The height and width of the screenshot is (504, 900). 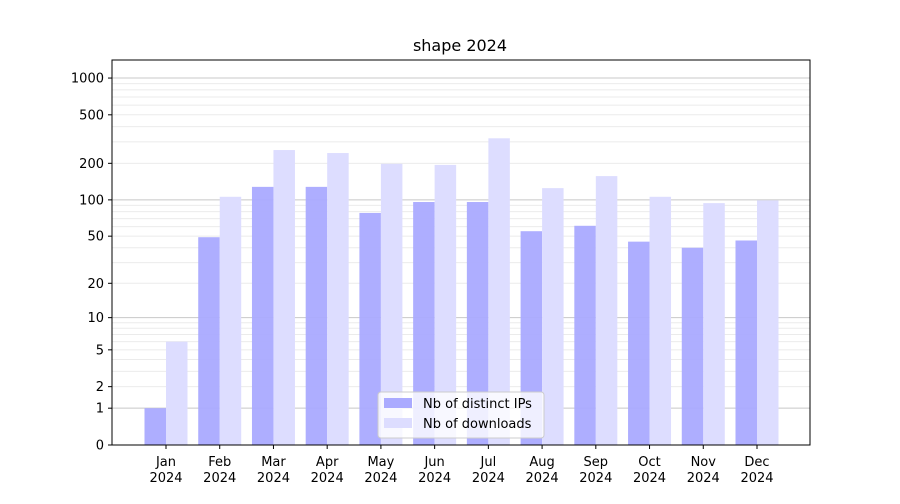 What do you see at coordinates (165, 462) in the screenshot?
I see `x-tick-label: Jan` at bounding box center [165, 462].